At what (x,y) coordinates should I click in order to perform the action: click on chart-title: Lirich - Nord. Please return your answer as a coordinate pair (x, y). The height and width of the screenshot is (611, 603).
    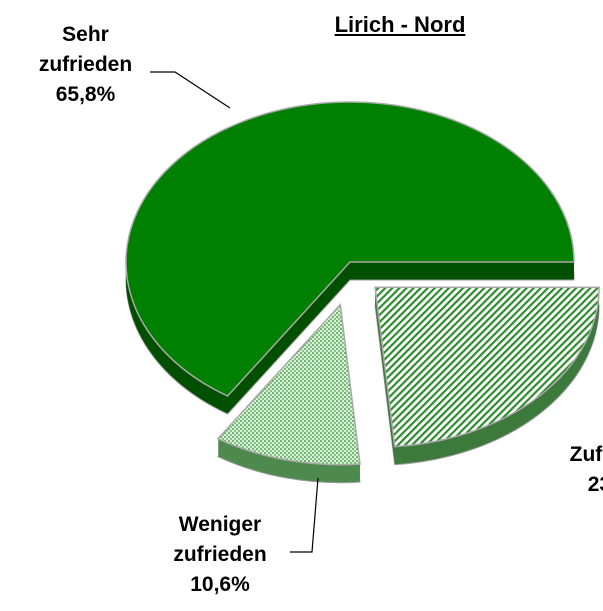
    Looking at the image, I should click on (400, 24).